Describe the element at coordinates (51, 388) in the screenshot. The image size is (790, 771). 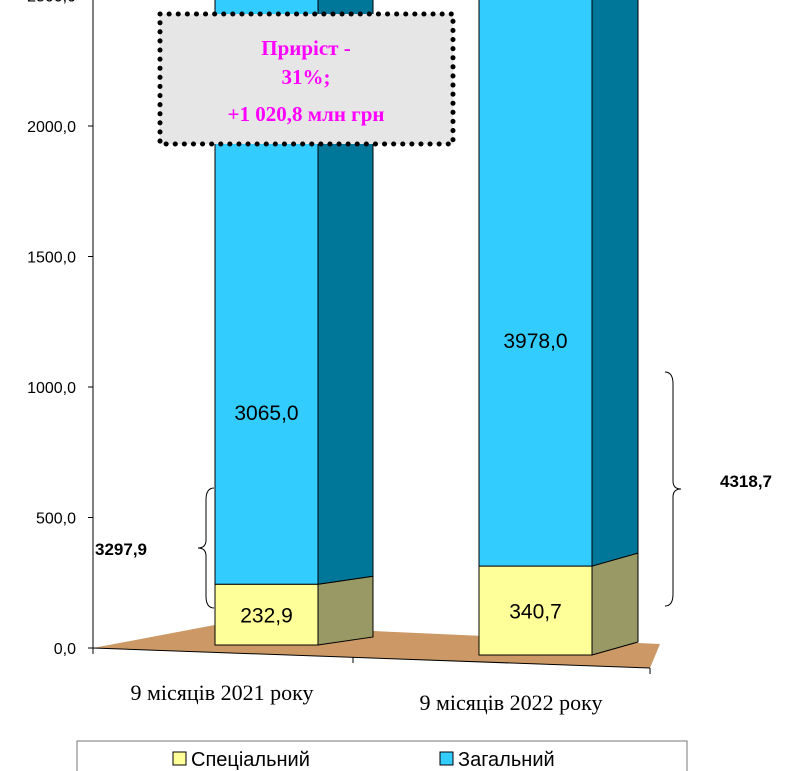
I see `y-tick-label: 1000,0` at that location.